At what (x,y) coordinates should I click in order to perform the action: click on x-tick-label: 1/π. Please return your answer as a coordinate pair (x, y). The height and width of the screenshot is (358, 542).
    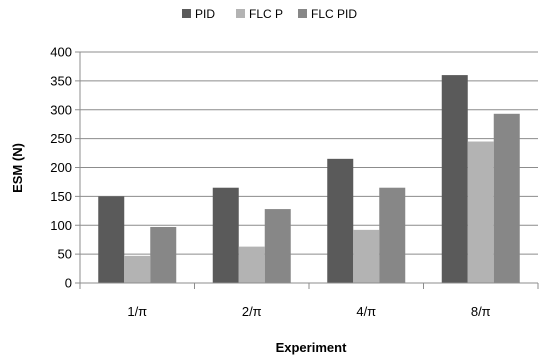
    Looking at the image, I should click on (137, 311).